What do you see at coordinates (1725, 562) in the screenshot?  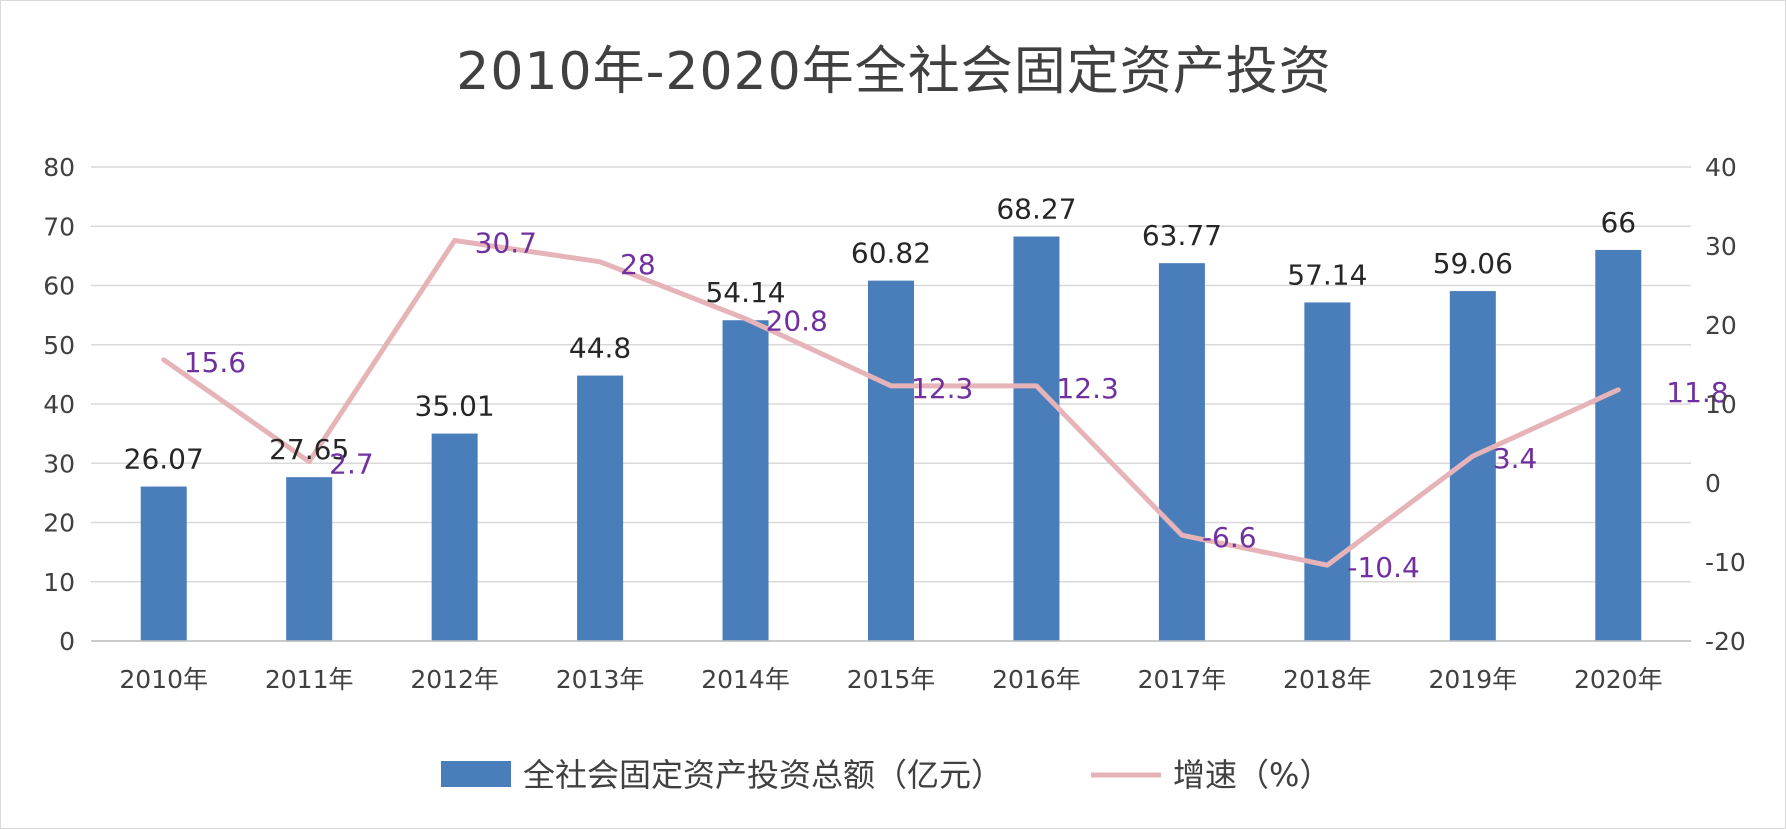 I see `y-right-tick-label: -10` at bounding box center [1725, 562].